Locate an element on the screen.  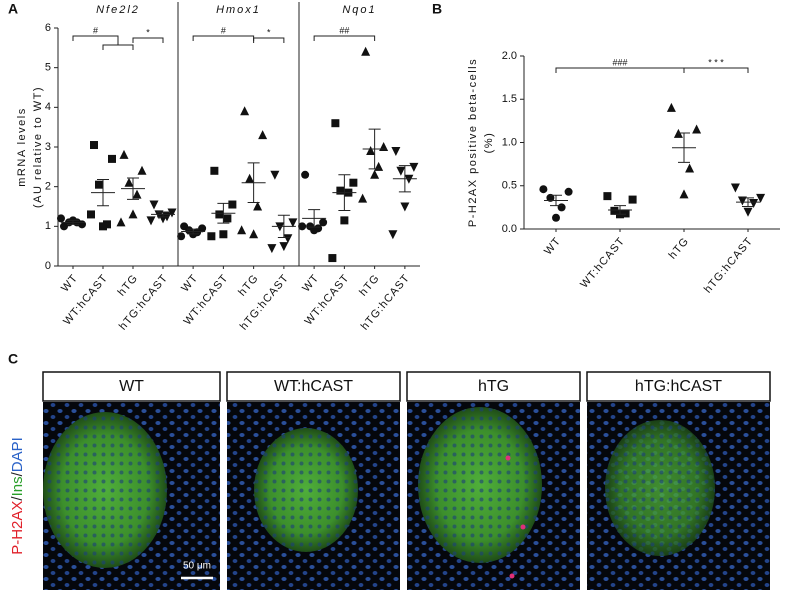
y-tick-label: 3 is located at coordinates (48, 147).